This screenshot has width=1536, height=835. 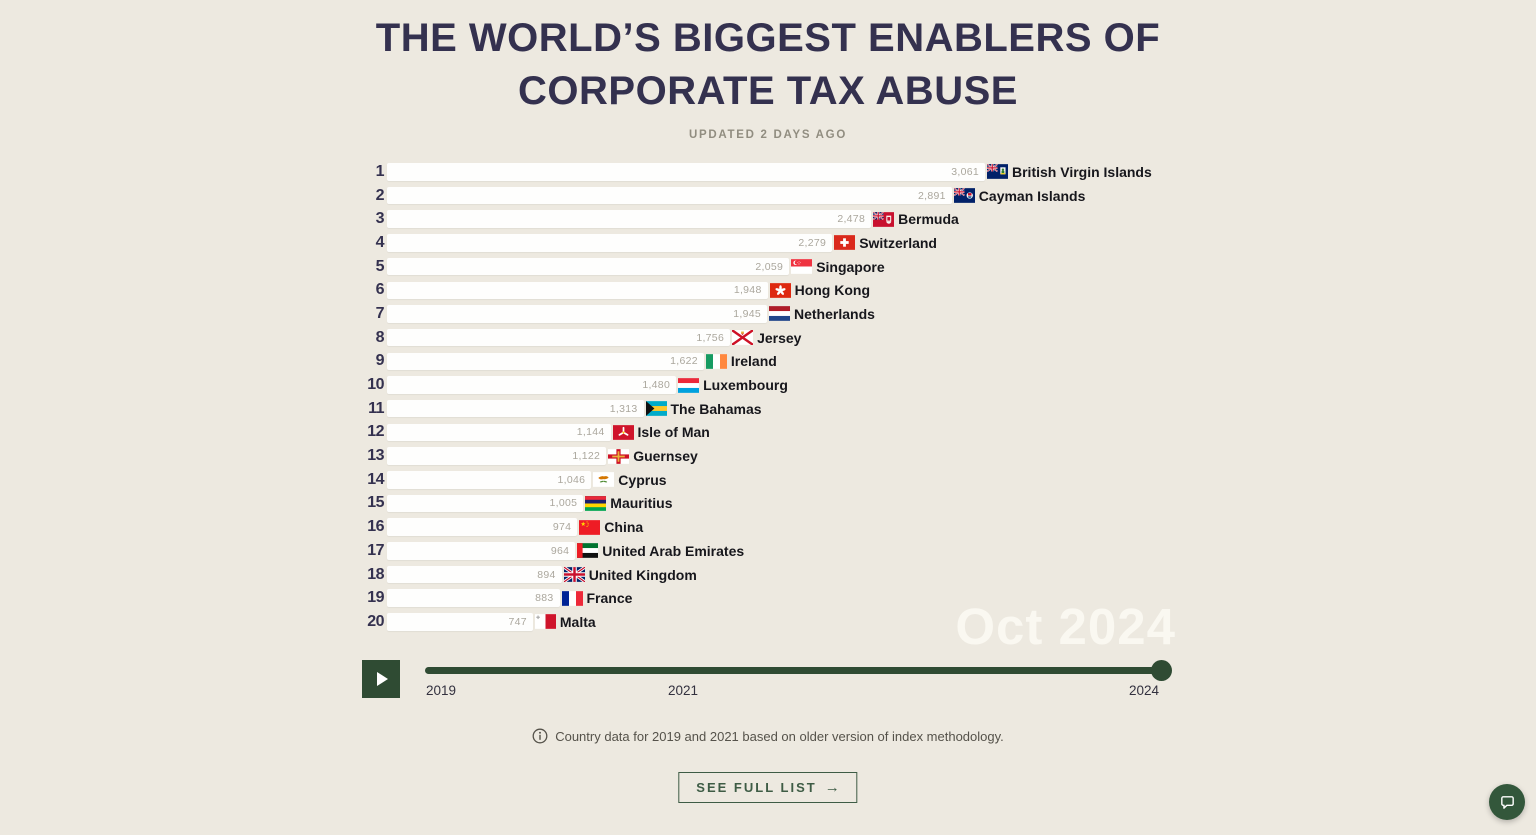 I want to click on country-label: Cayman Islands, so click(x=1032, y=195).